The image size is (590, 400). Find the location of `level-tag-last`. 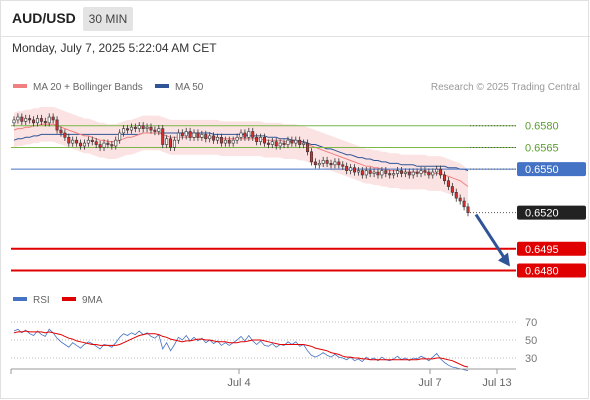

level-tag-last is located at coordinates (551, 212).